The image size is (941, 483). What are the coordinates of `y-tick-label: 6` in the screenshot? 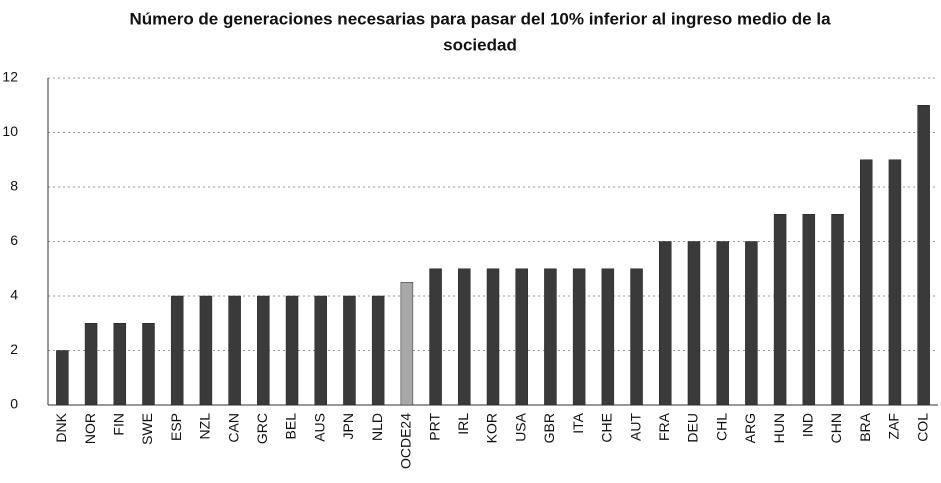 It's located at (14, 240).